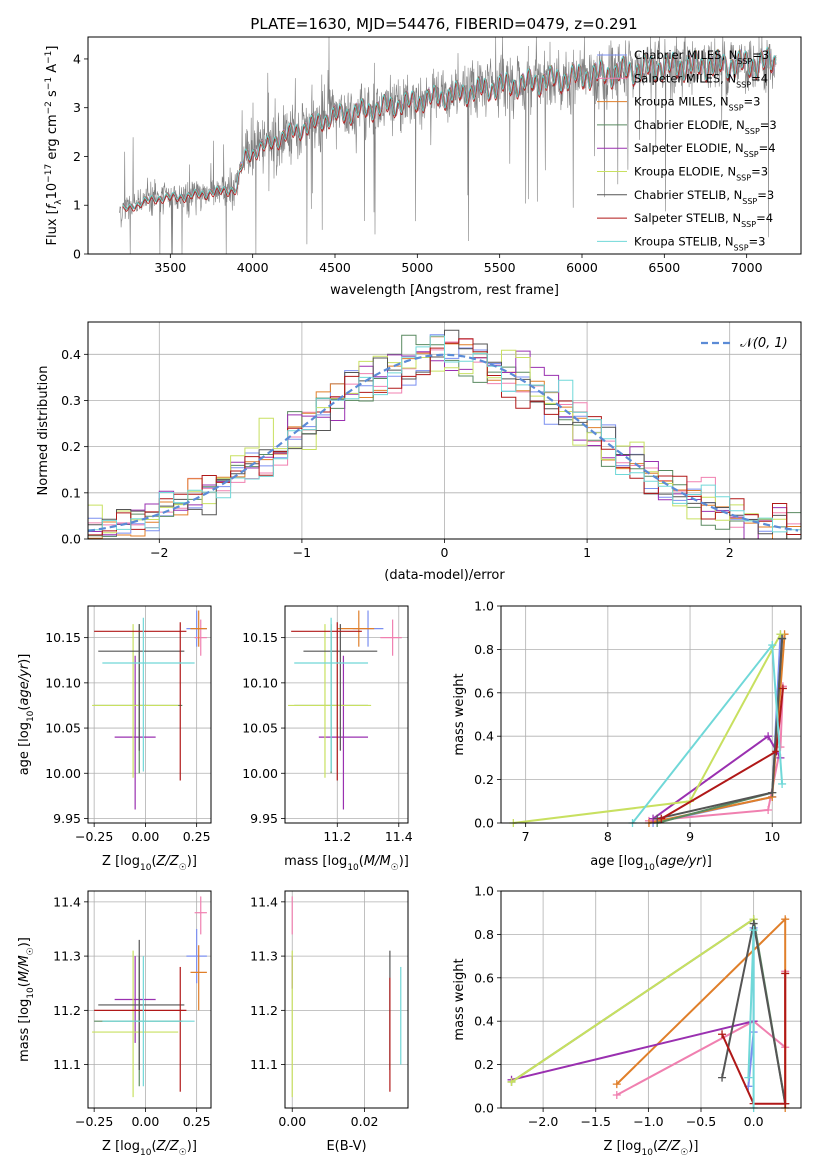 Image resolution: width=819 pixels, height=1170 pixels. What do you see at coordinates (772, 836) in the screenshot?
I see `x-tick-label: 10` at bounding box center [772, 836].